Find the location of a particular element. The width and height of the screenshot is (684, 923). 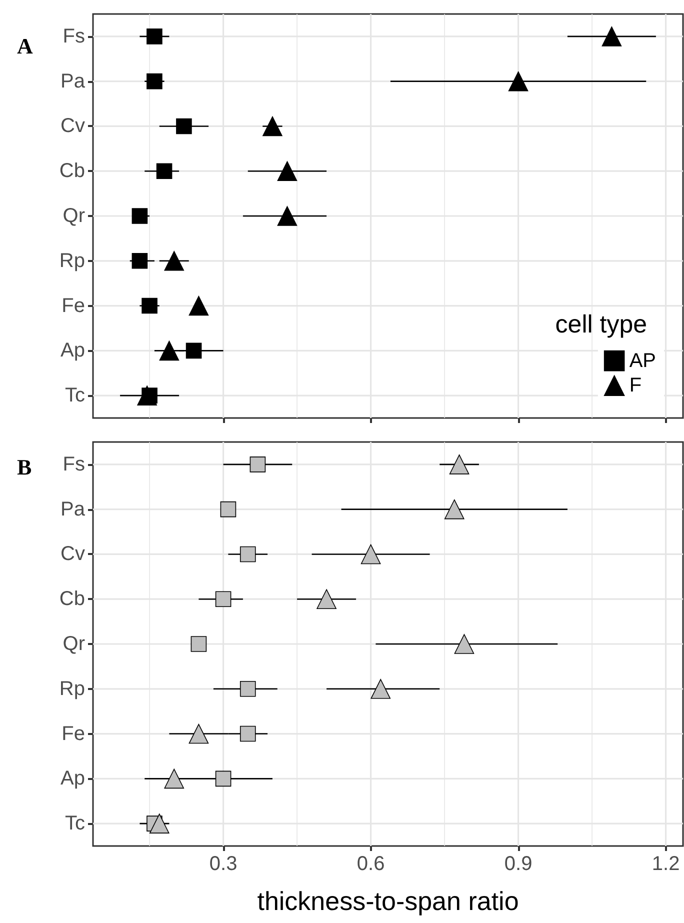

legend-label: F is located at coordinates (635, 385).